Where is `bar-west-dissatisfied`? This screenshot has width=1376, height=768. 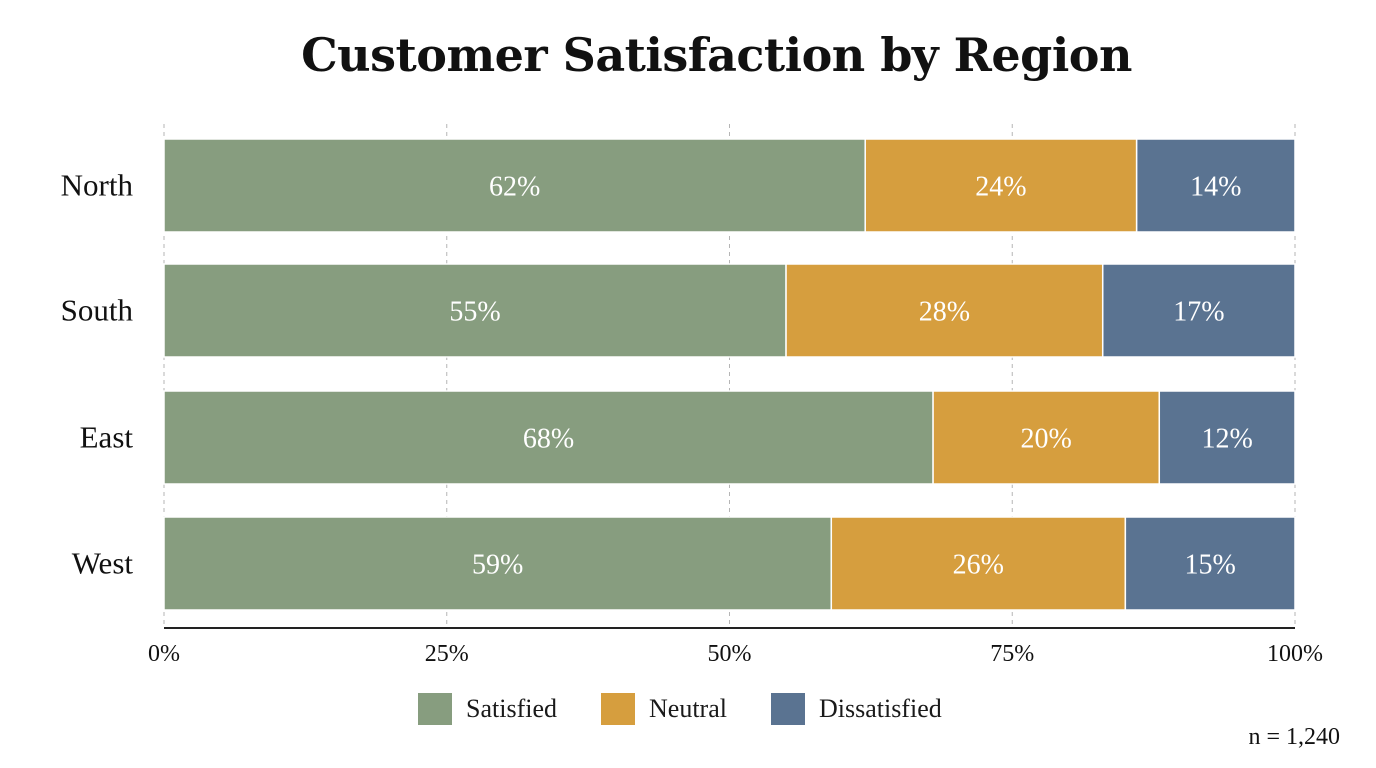
bar-west-dissatisfied is located at coordinates (1210, 563).